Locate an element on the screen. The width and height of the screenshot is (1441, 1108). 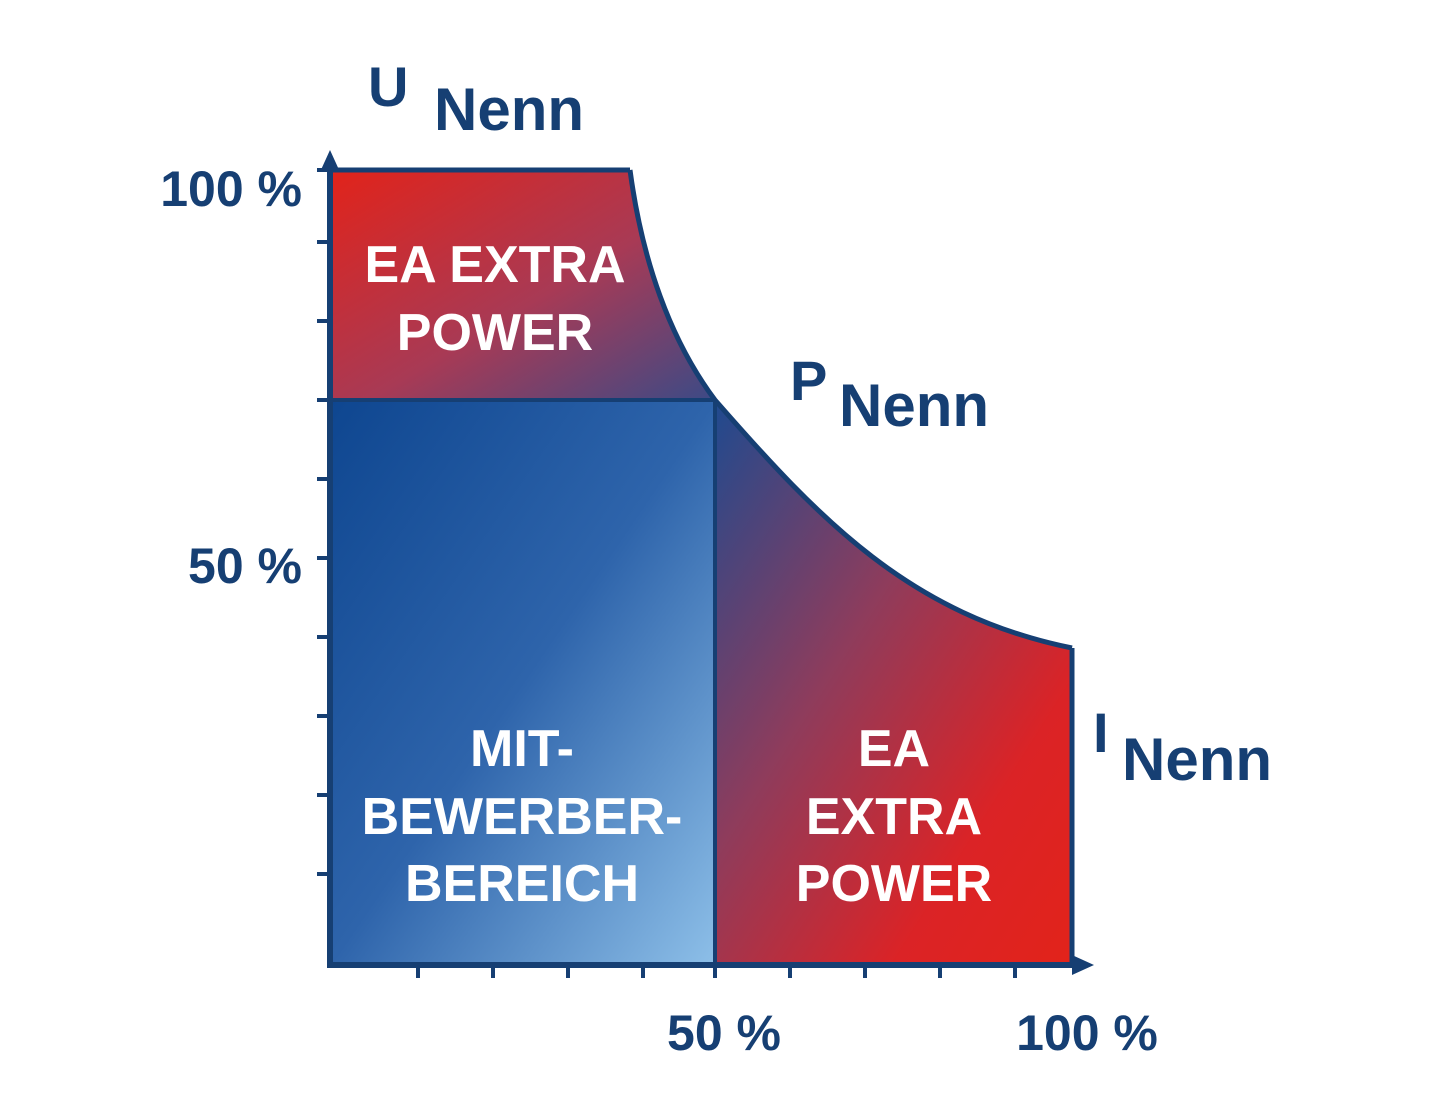
power-symbol: P is located at coordinates (808, 380).